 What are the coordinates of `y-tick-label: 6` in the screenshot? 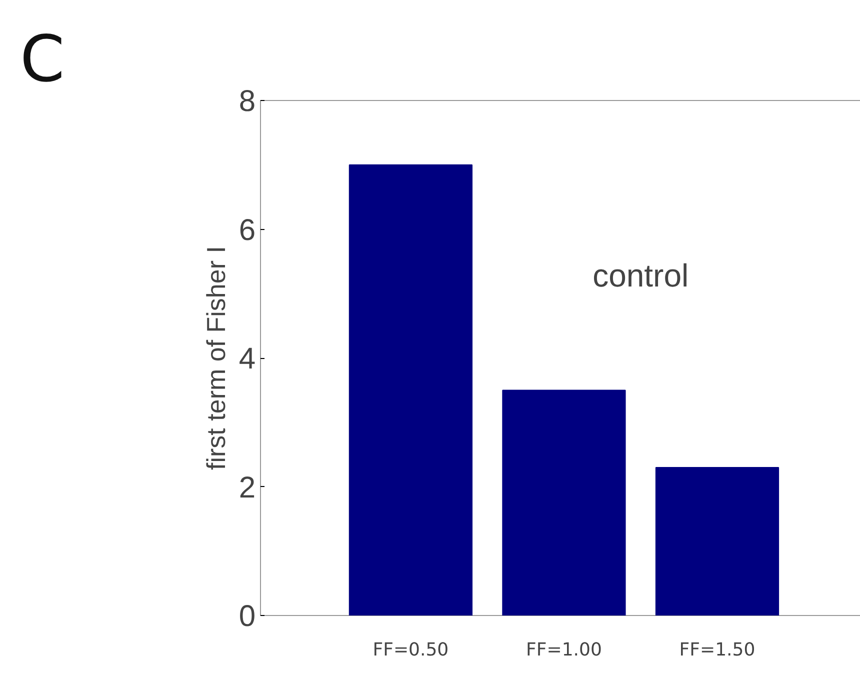 It's located at (247, 230).